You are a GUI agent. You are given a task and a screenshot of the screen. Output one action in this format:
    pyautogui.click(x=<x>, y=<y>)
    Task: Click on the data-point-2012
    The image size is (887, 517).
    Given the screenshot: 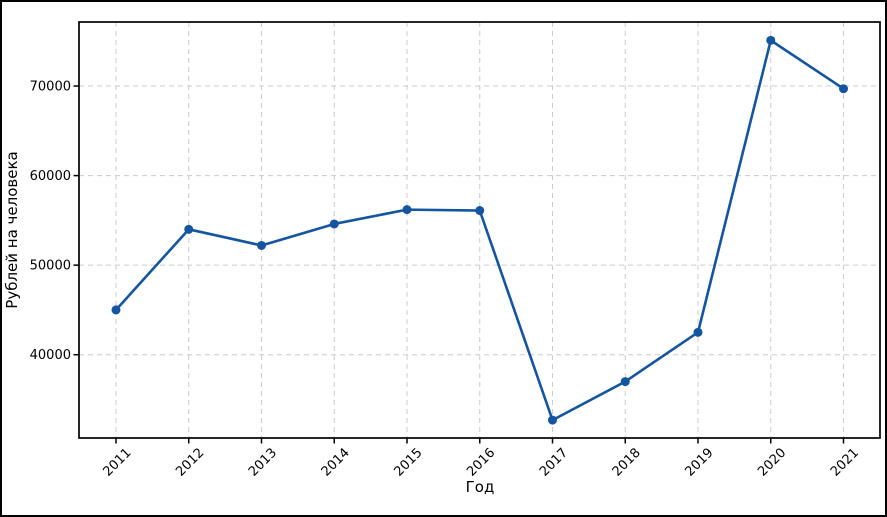 What is the action you would take?
    pyautogui.click(x=189, y=229)
    